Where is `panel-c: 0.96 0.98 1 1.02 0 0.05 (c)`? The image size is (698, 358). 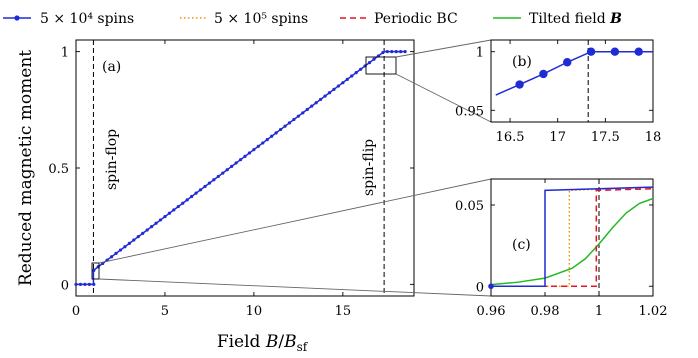
panel-c: 0.96 0.98 1 1.02 0 0.05 (c) is located at coordinates (561, 248).